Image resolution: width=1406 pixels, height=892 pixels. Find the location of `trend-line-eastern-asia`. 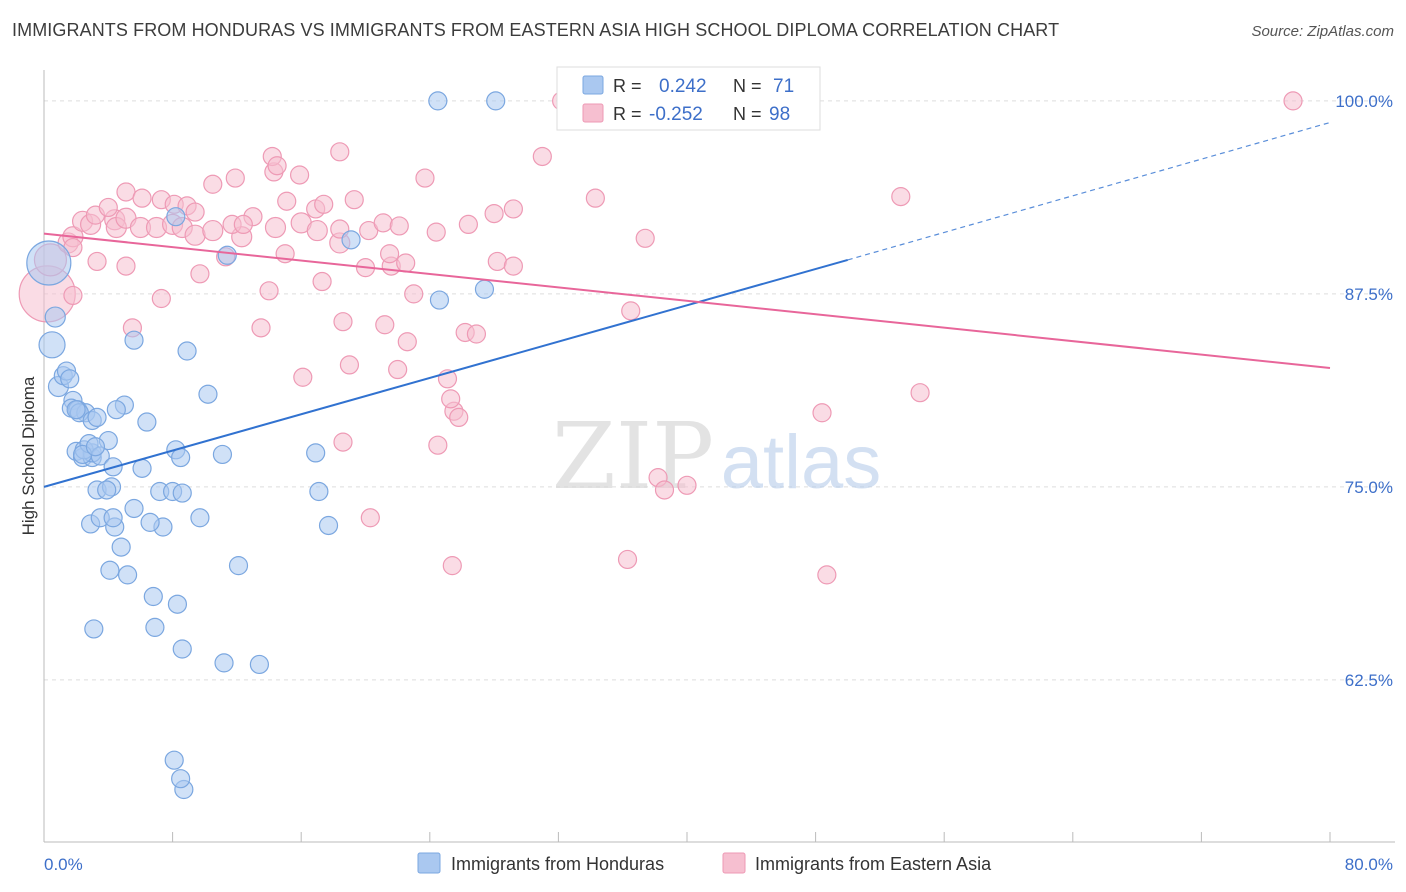

trend-line-eastern-asia is located at coordinates (687, 300).